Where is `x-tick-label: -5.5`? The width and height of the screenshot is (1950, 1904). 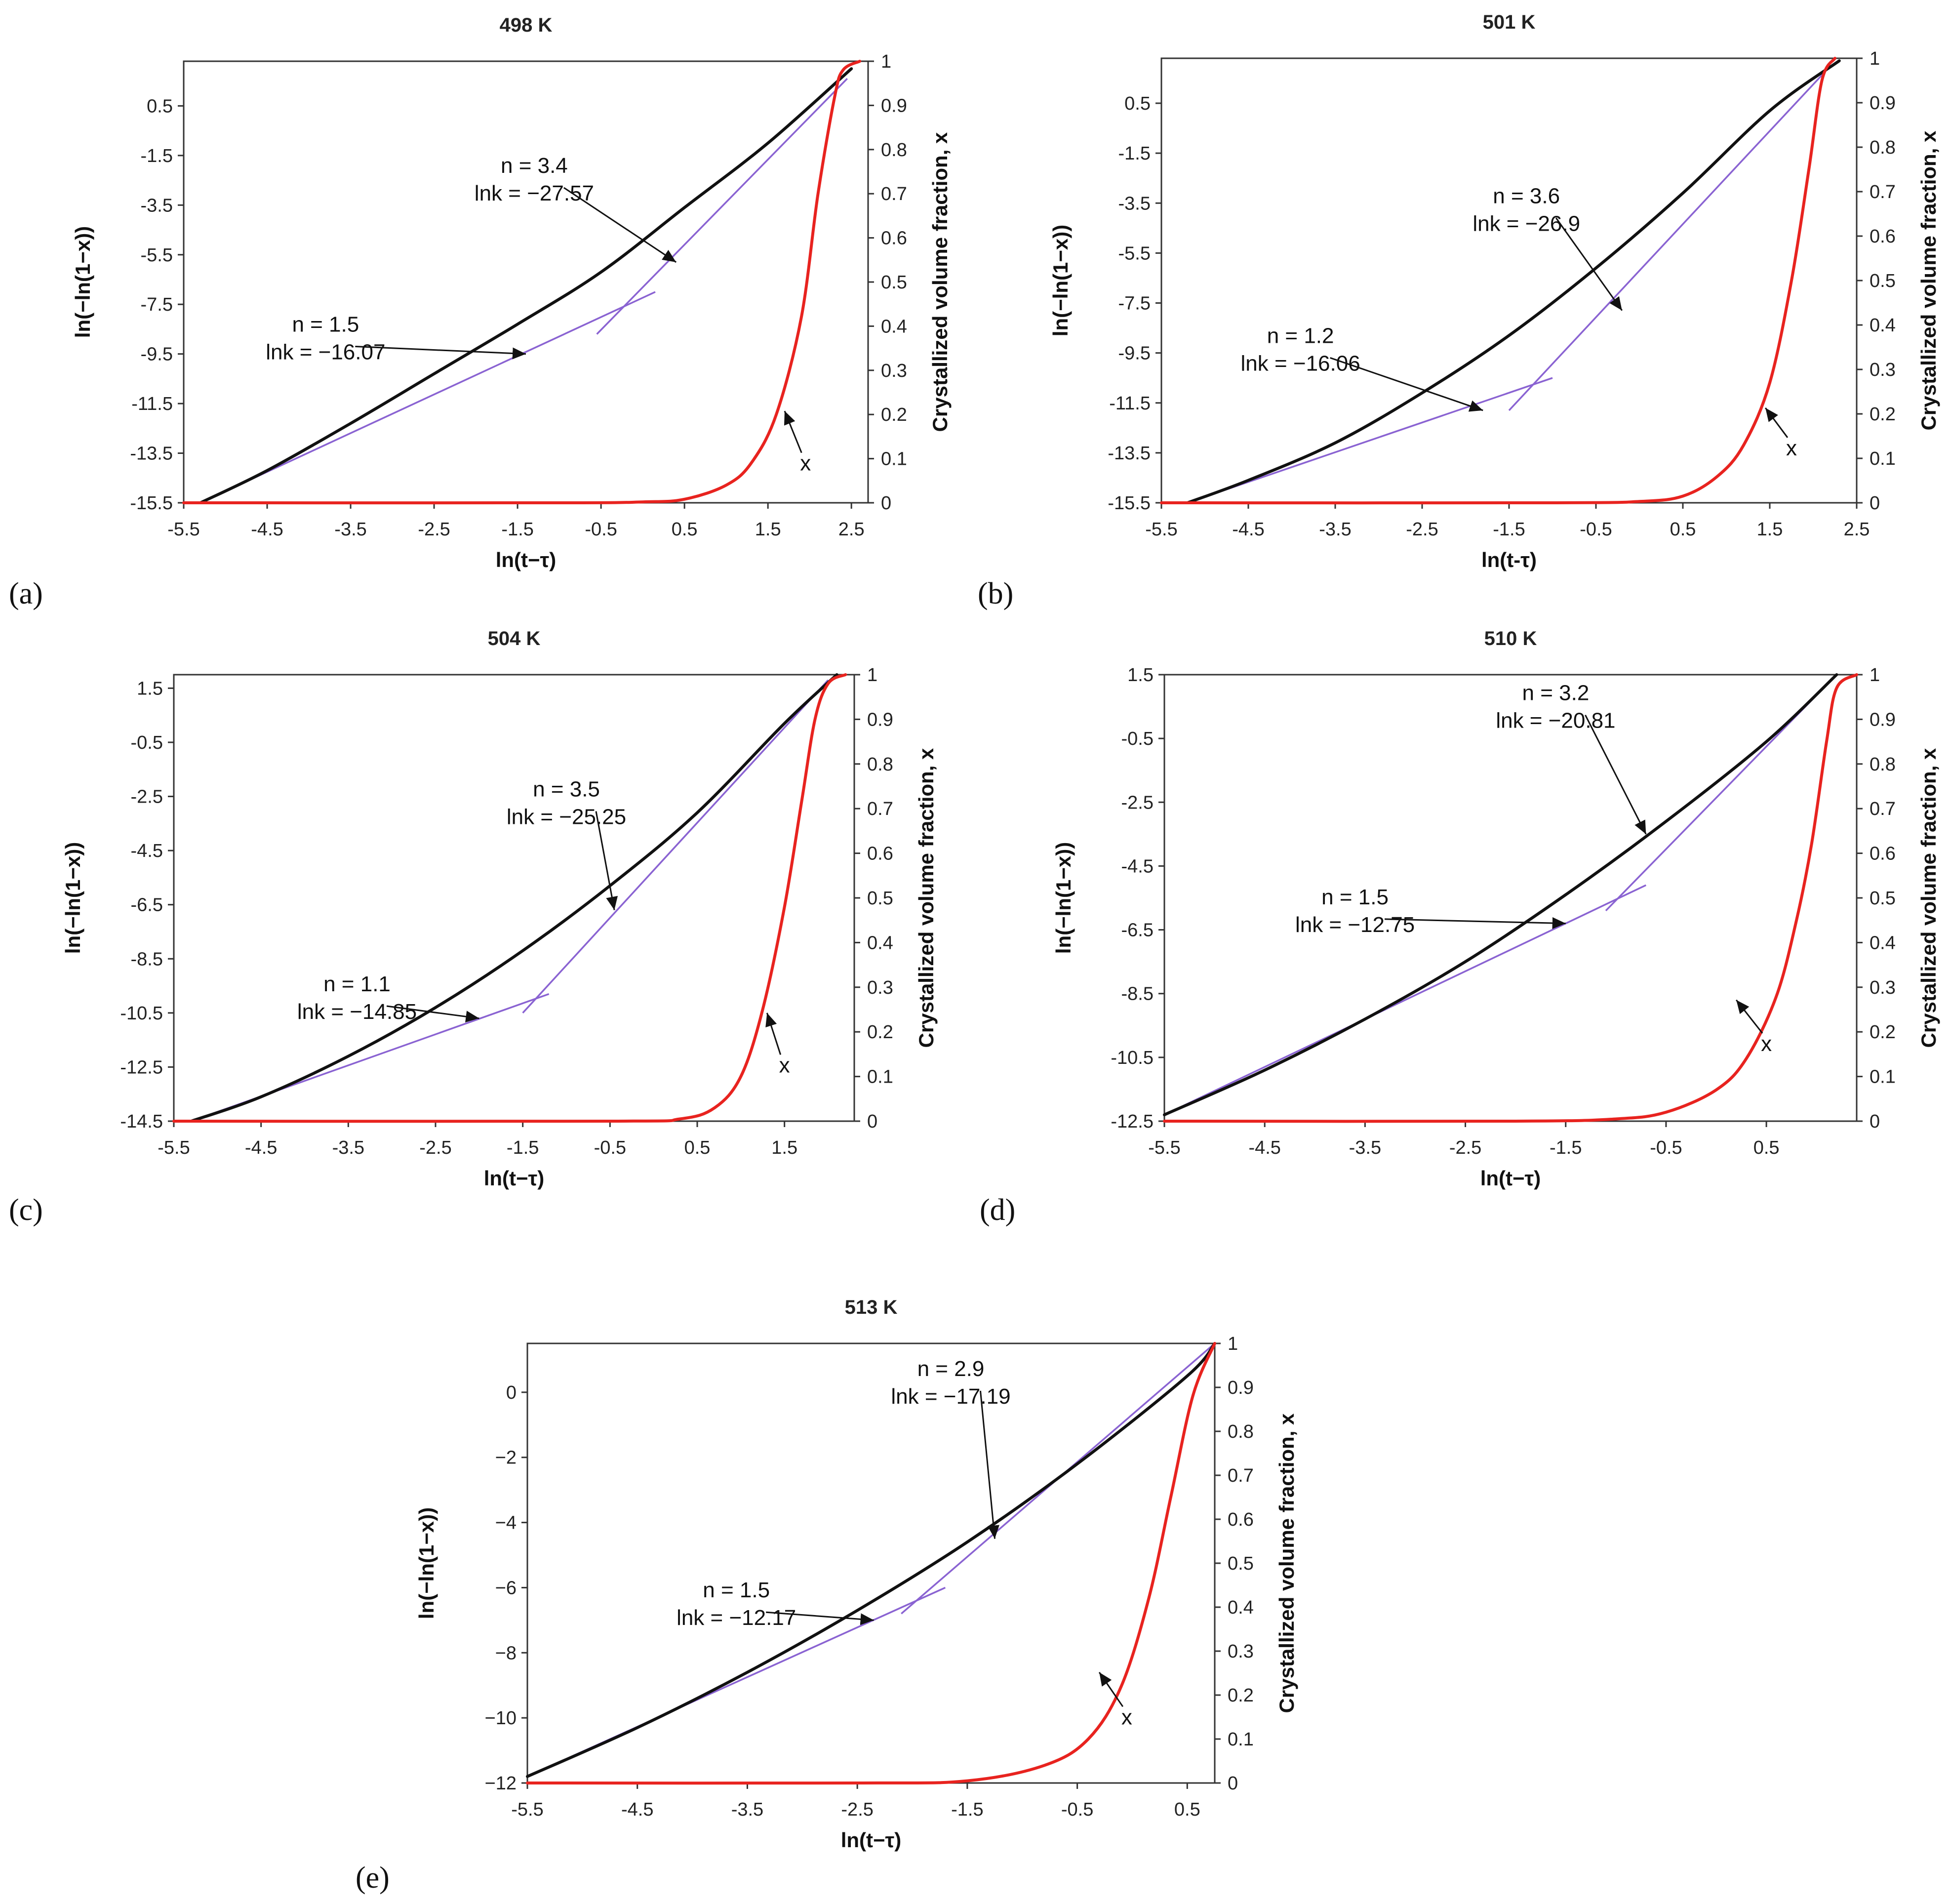
x-tick-label: -5.5 is located at coordinates (1161, 529).